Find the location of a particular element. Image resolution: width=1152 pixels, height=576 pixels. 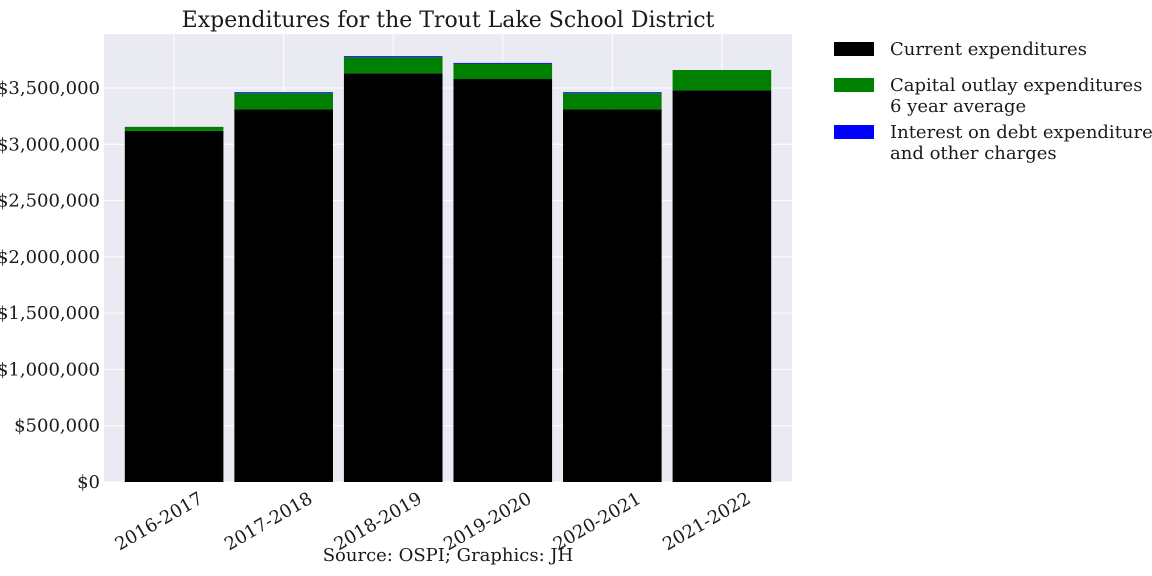

x-axis-caption: Source: OSPI; Graphics: JH is located at coordinates (448, 555).